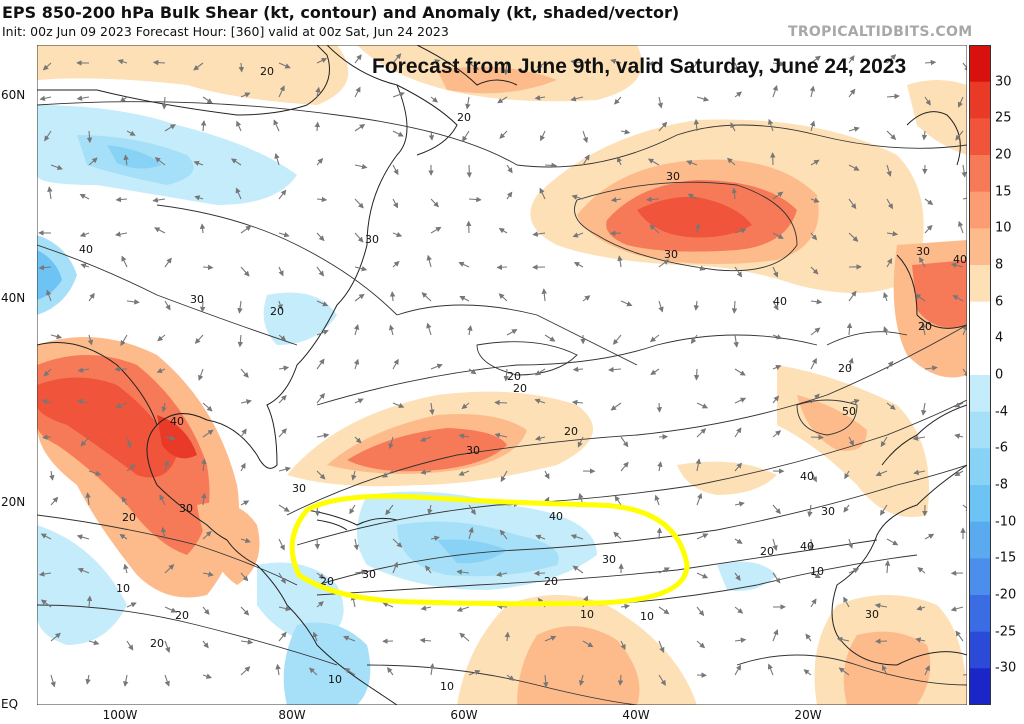 The image size is (1024, 724). What do you see at coordinates (1006, 668) in the screenshot?
I see `colorbar-tick-label: -30` at bounding box center [1006, 668].